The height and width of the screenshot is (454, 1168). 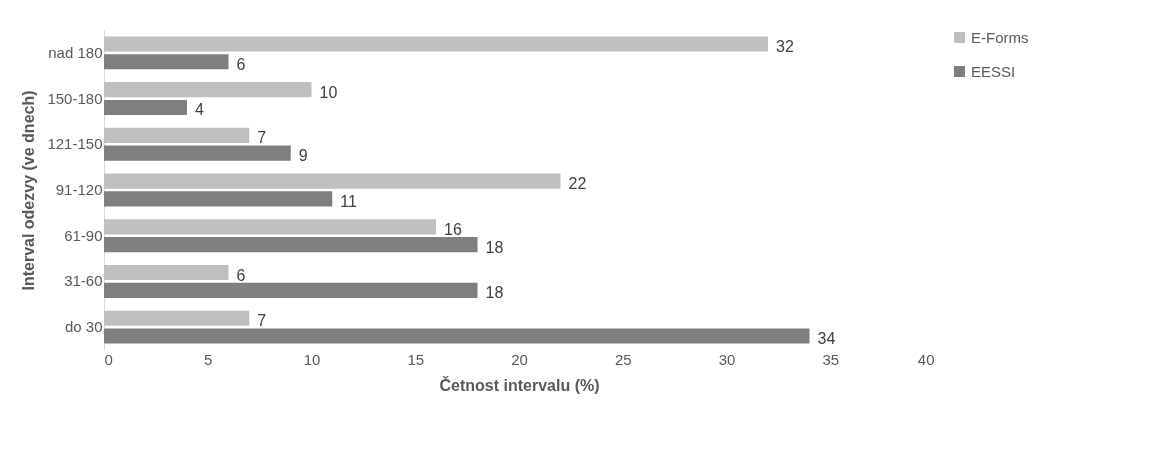 I want to click on data-label: 22, so click(x=577, y=184).